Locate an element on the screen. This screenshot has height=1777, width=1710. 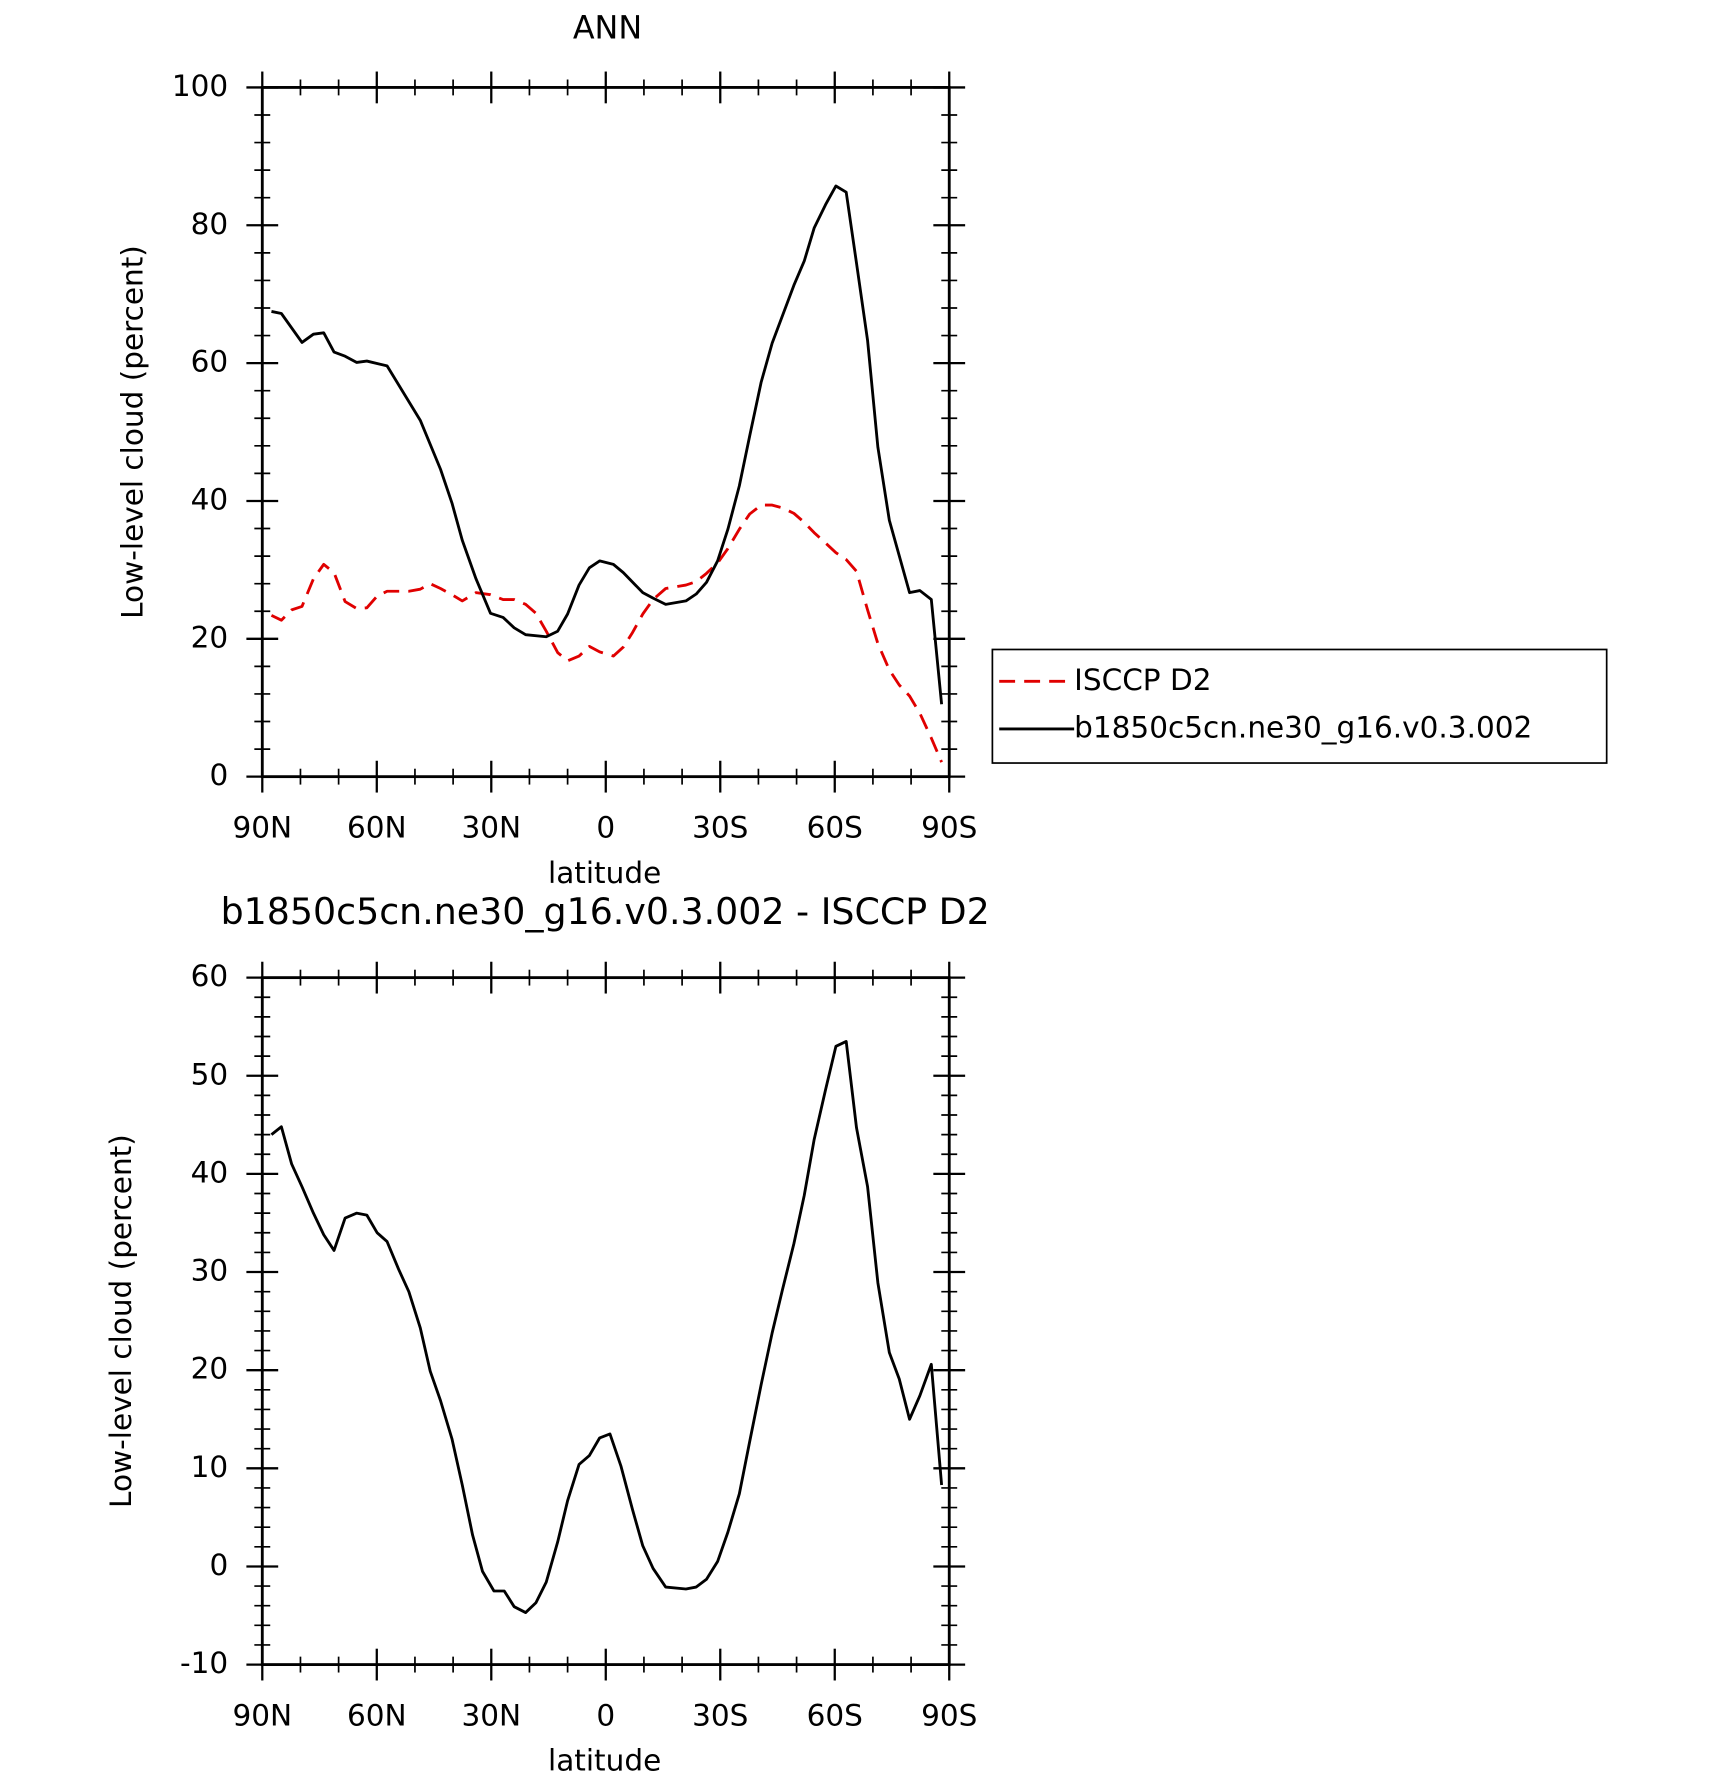
legend-label: b1850c5cn.ne30_g16.v0.3.002 is located at coordinates (1303, 727).